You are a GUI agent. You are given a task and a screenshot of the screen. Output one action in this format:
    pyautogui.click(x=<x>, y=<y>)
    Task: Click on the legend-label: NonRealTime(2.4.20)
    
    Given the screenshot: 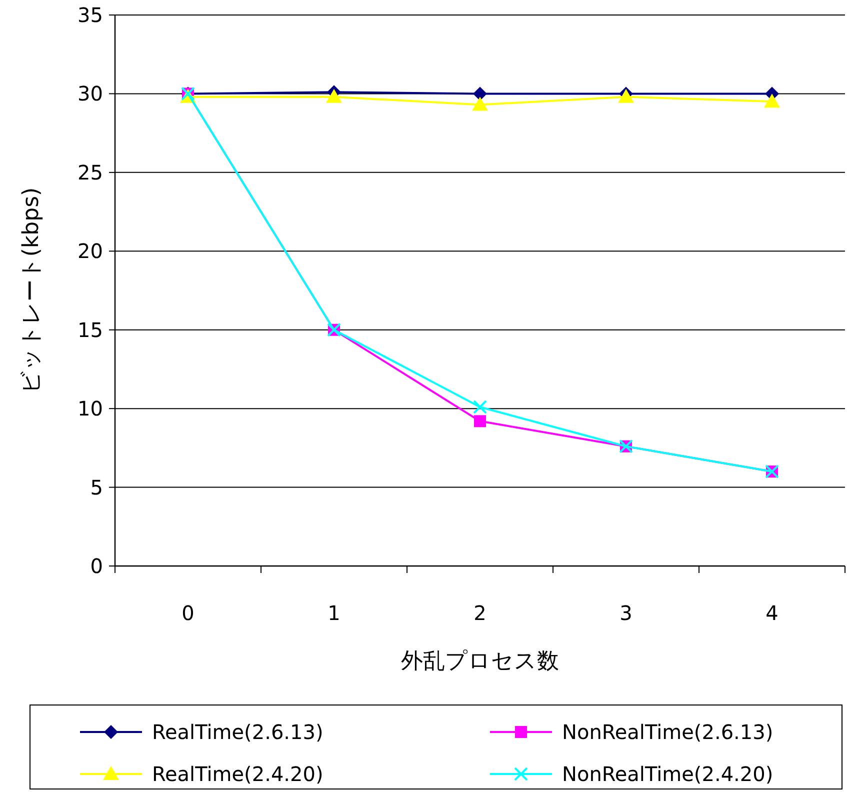 What is the action you would take?
    pyautogui.click(x=668, y=774)
    